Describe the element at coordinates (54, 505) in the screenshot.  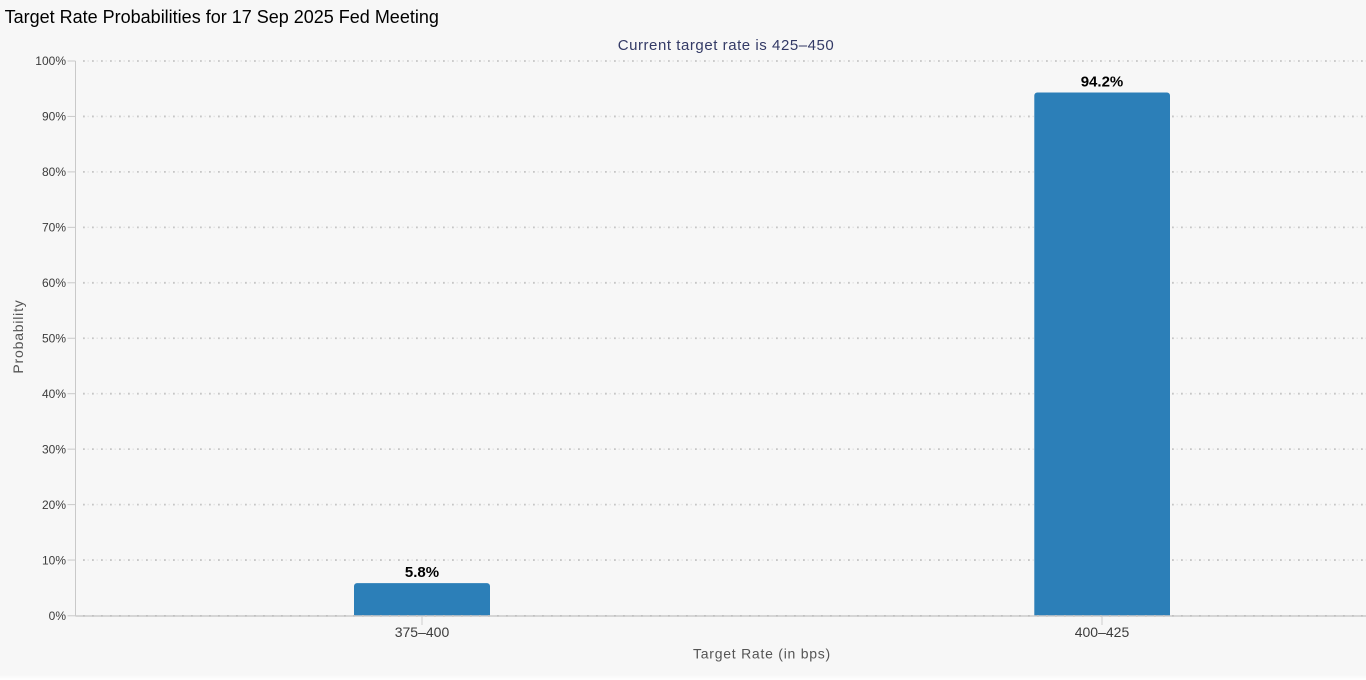
I see `svg-text: 20%` at that location.